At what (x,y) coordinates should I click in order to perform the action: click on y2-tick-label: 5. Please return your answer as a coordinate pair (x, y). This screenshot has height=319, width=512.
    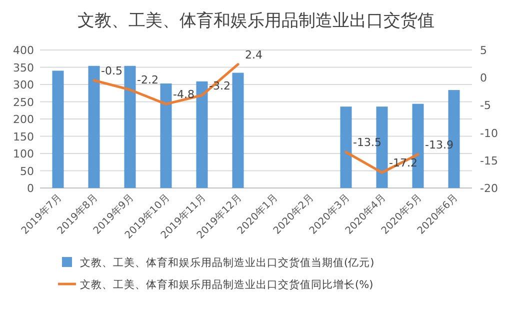
    Looking at the image, I should click on (483, 50).